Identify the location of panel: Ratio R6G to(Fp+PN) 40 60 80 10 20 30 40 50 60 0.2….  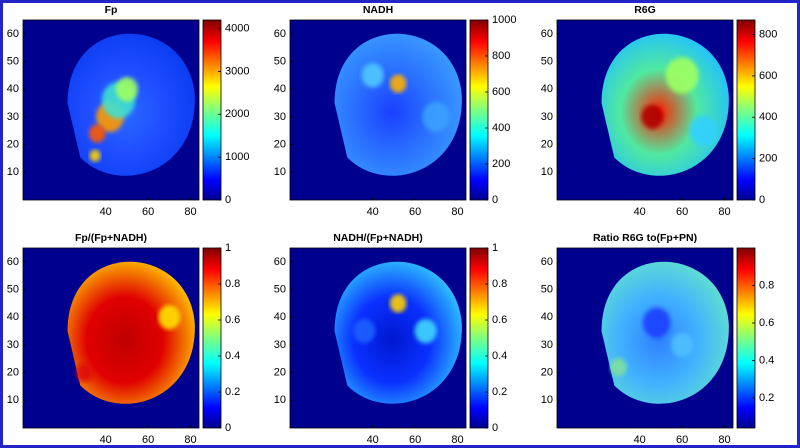
(658, 339).